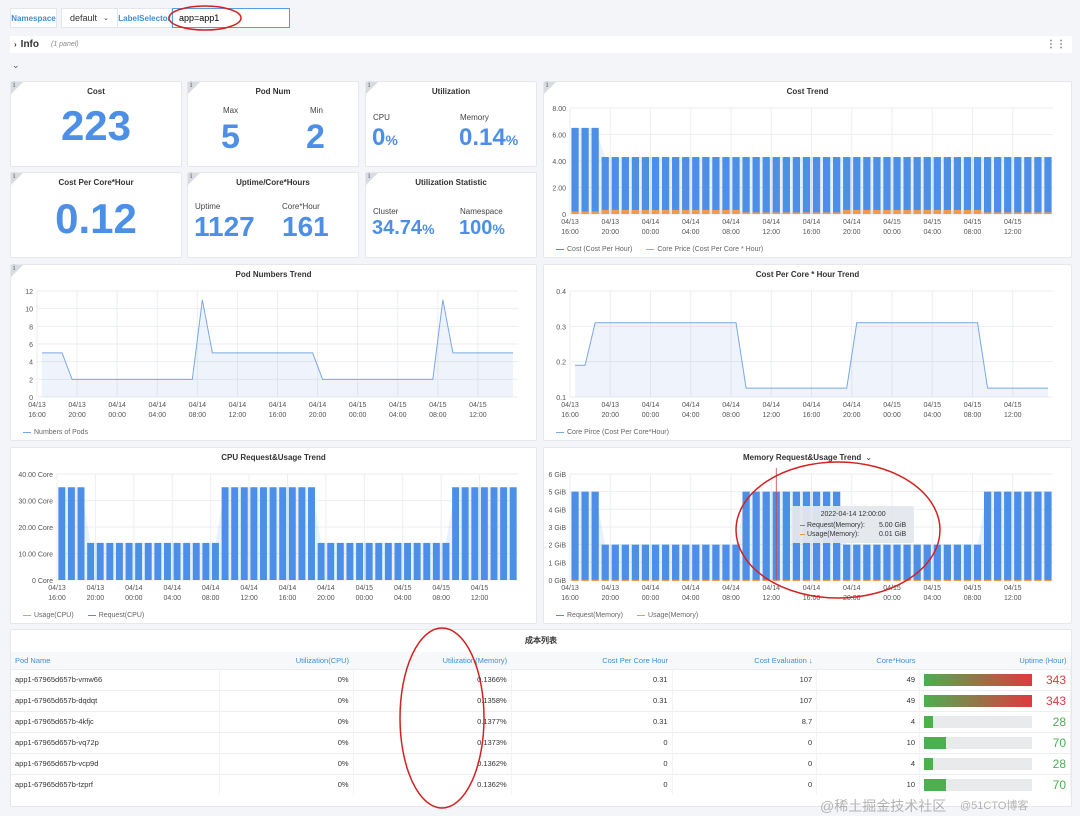 Image resolution: width=1080 pixels, height=816 pixels. I want to click on y-tick-label: 0.4, so click(561, 292).